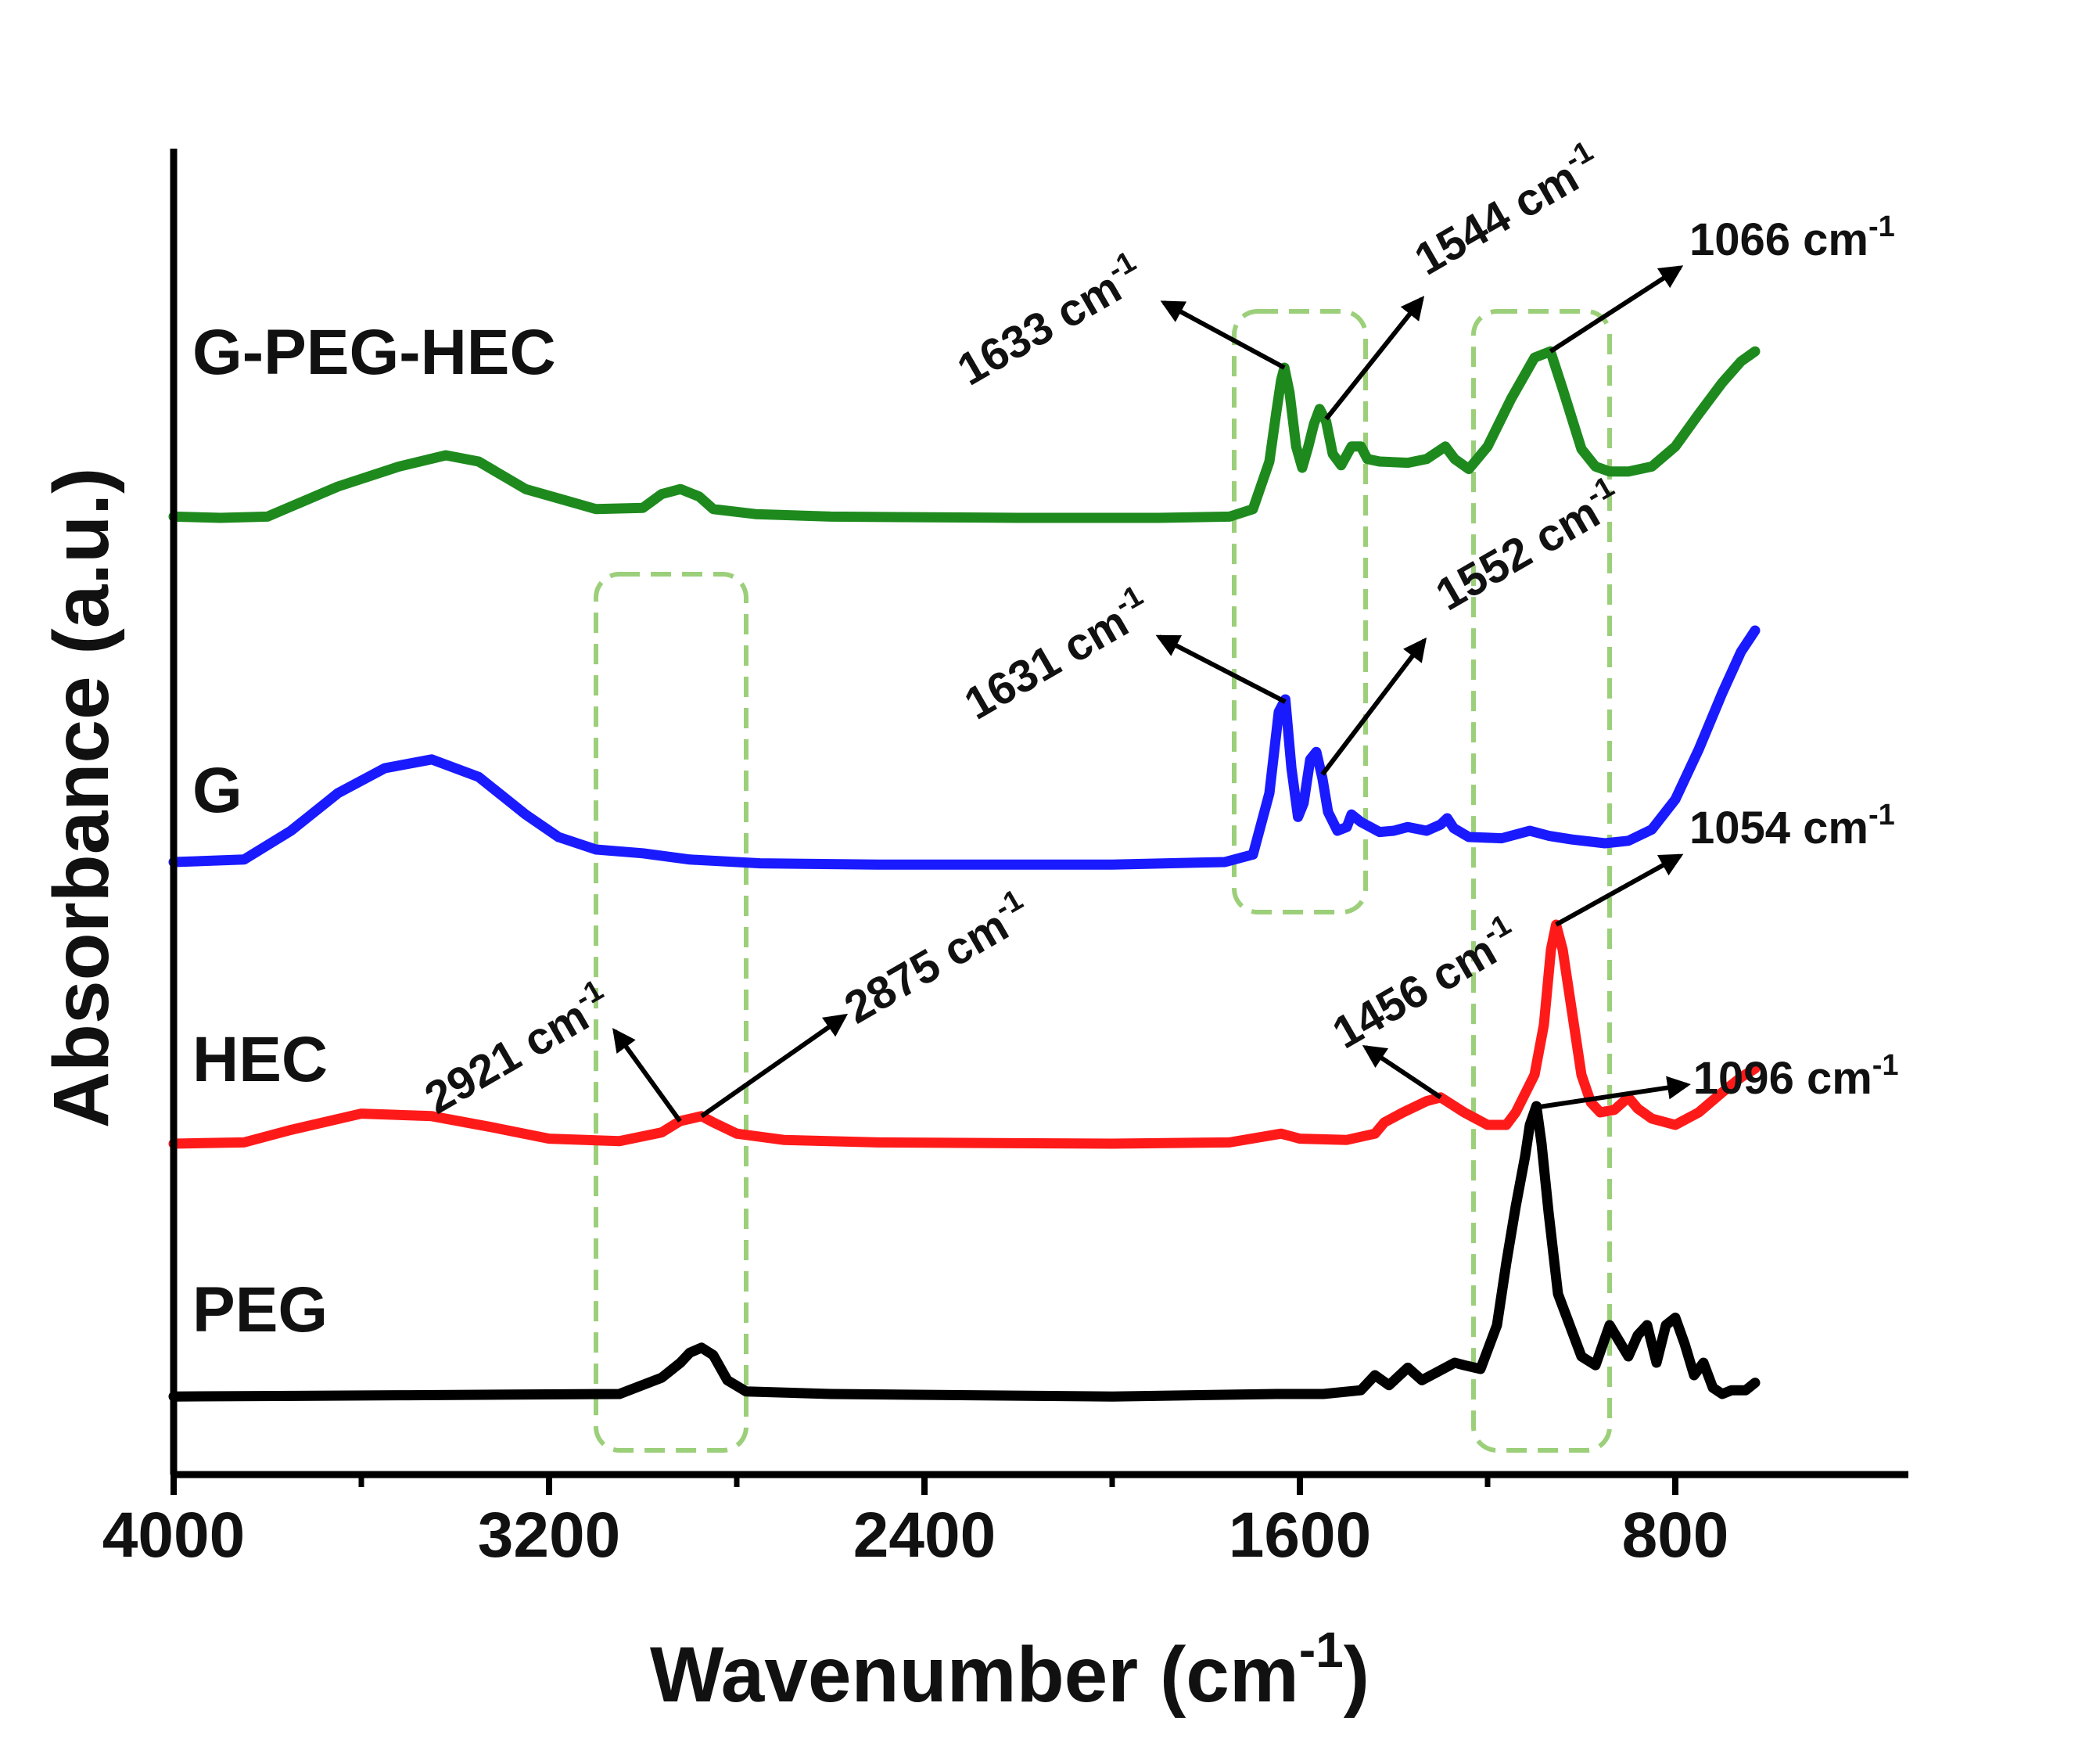 The width and height of the screenshot is (2082, 1764). Describe the element at coordinates (260, 1059) in the screenshot. I see `series-label-hec: HEC` at that location.